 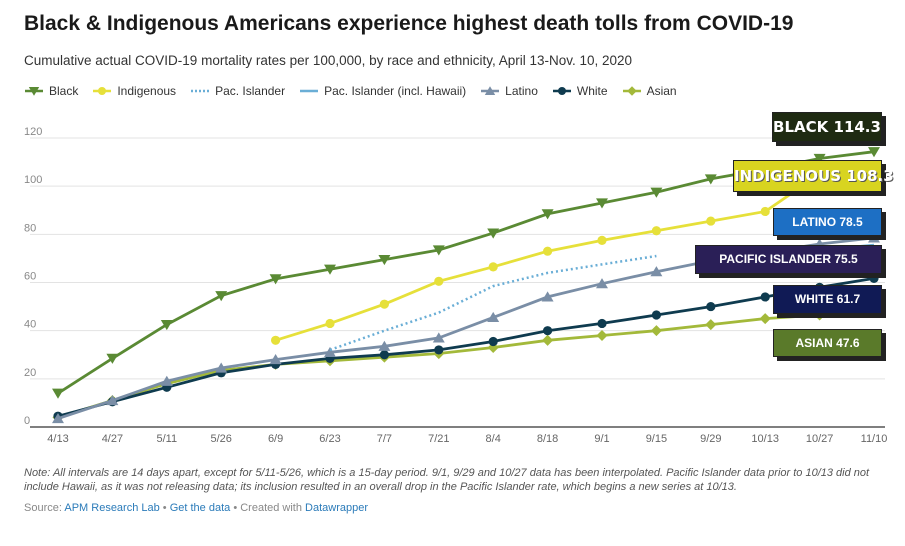 I want to click on series-line, so click(x=493, y=303).